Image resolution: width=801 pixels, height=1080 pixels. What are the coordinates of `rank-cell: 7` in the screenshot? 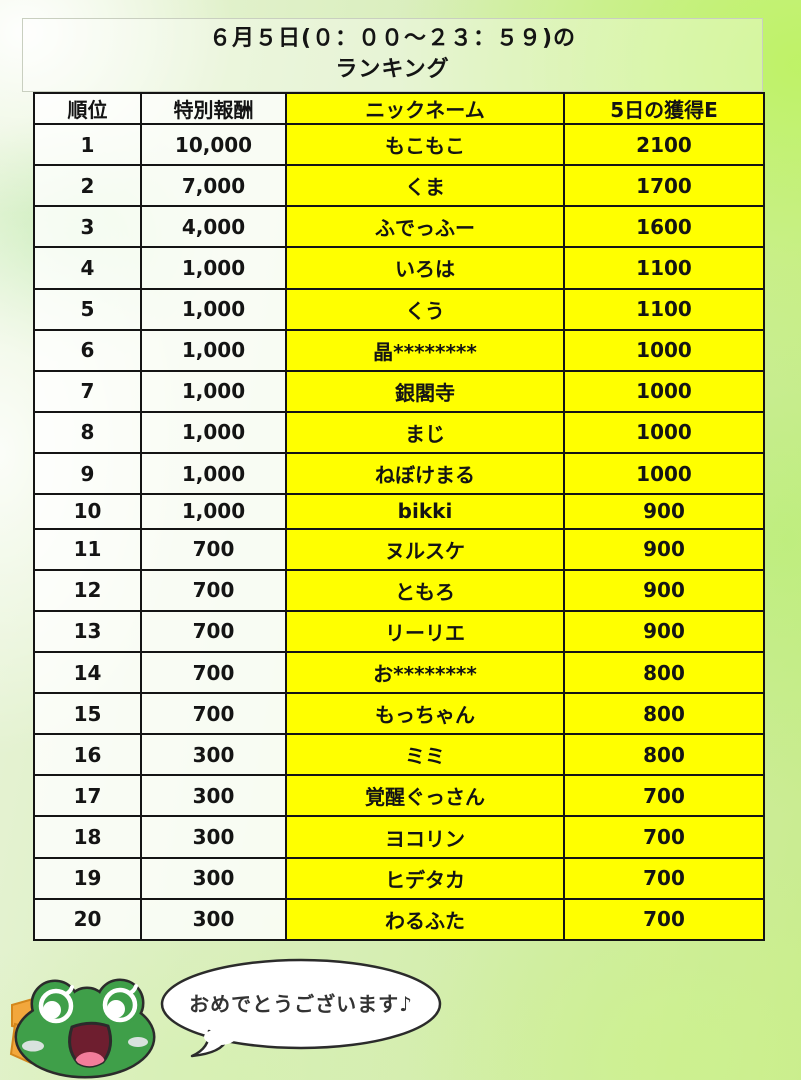 It's located at (87, 391).